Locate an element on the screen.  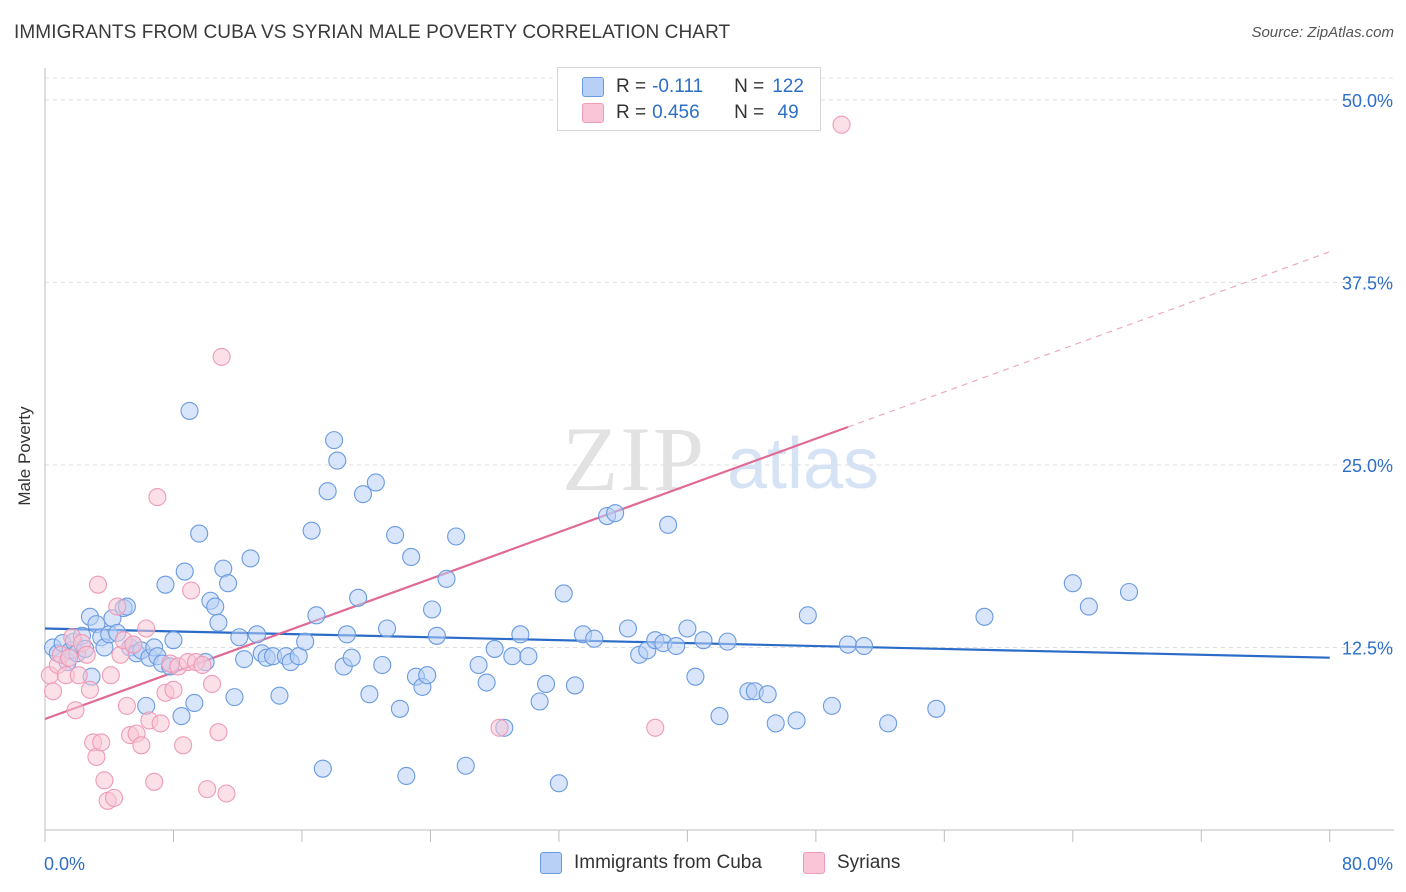
y-axis-label: Male Poverty is located at coordinates (24, 456).